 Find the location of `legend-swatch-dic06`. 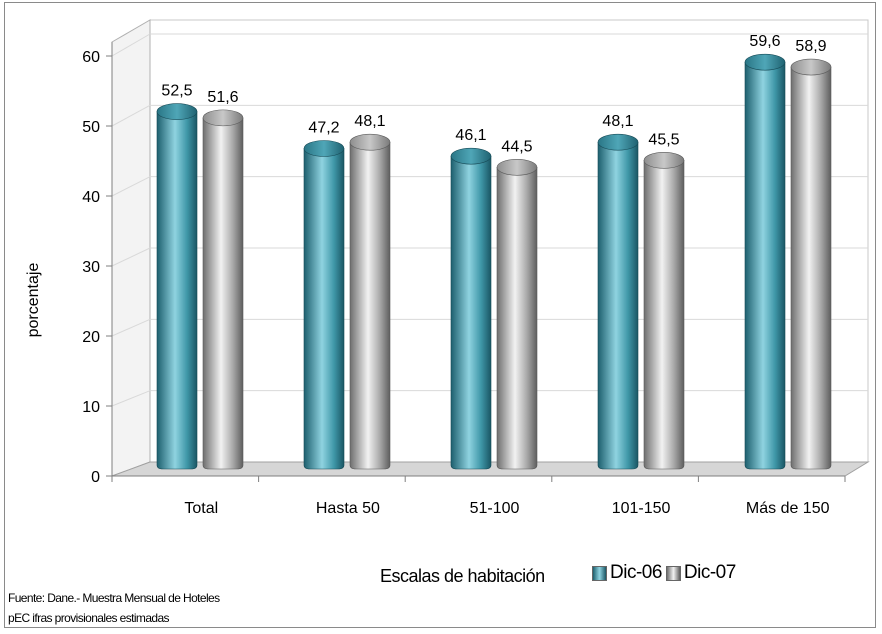

legend-swatch-dic06 is located at coordinates (599, 573).